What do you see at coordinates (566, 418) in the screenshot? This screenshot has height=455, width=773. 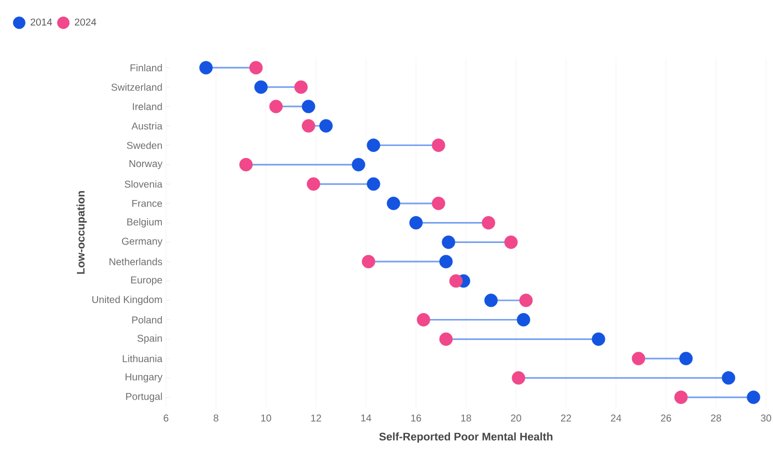 I see `x-tick-label: 22` at bounding box center [566, 418].